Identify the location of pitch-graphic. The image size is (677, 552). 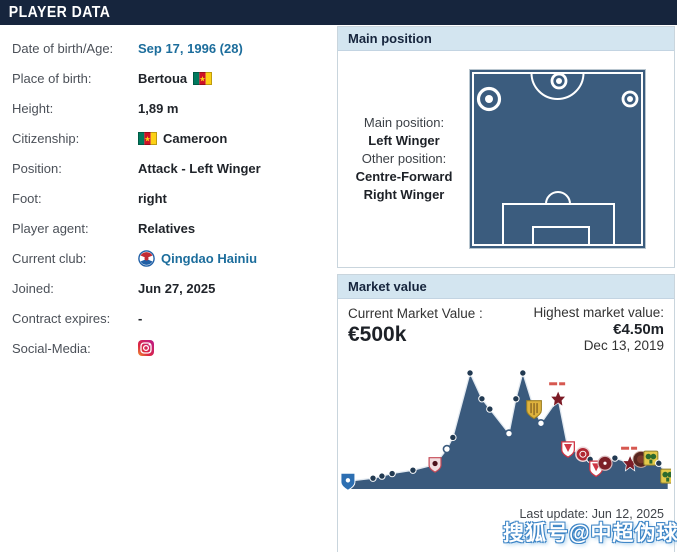
(557, 158).